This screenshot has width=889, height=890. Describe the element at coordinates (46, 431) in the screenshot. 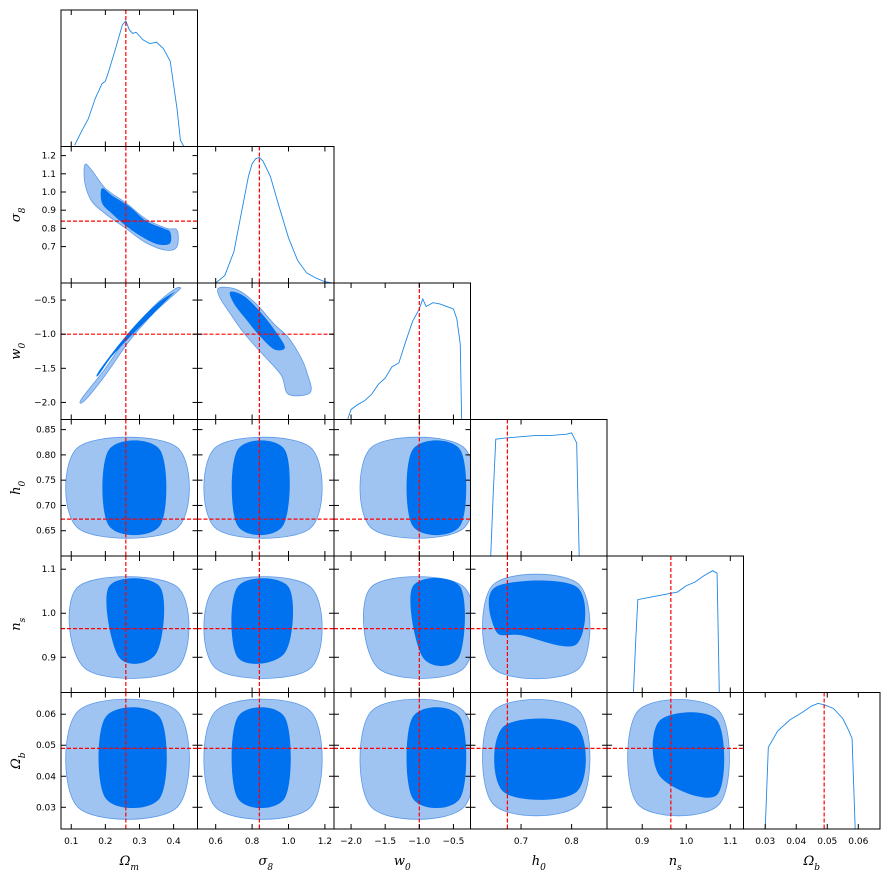

I see `y-tick-label-h0: 0.85` at that location.